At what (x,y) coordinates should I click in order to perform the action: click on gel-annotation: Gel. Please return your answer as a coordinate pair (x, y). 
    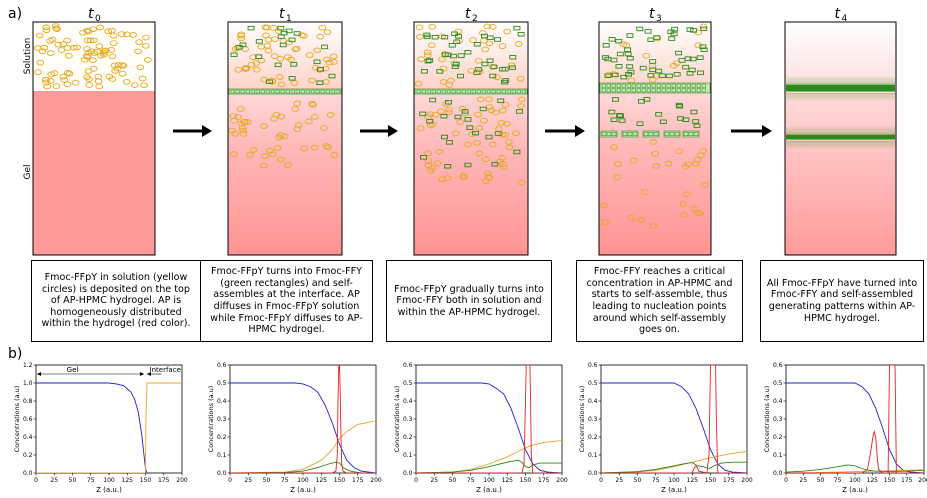
    Looking at the image, I should click on (73, 370).